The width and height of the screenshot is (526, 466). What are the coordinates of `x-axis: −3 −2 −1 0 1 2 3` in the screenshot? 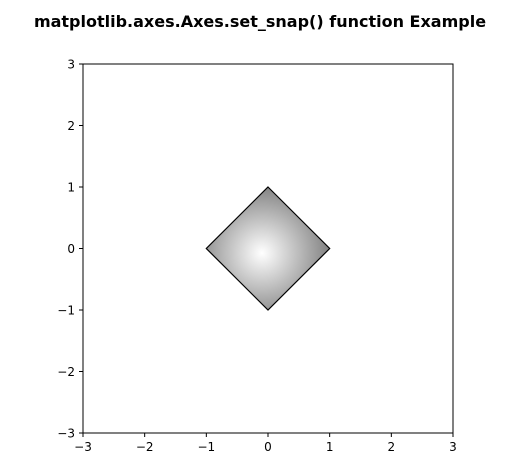 It's located at (265, 443).